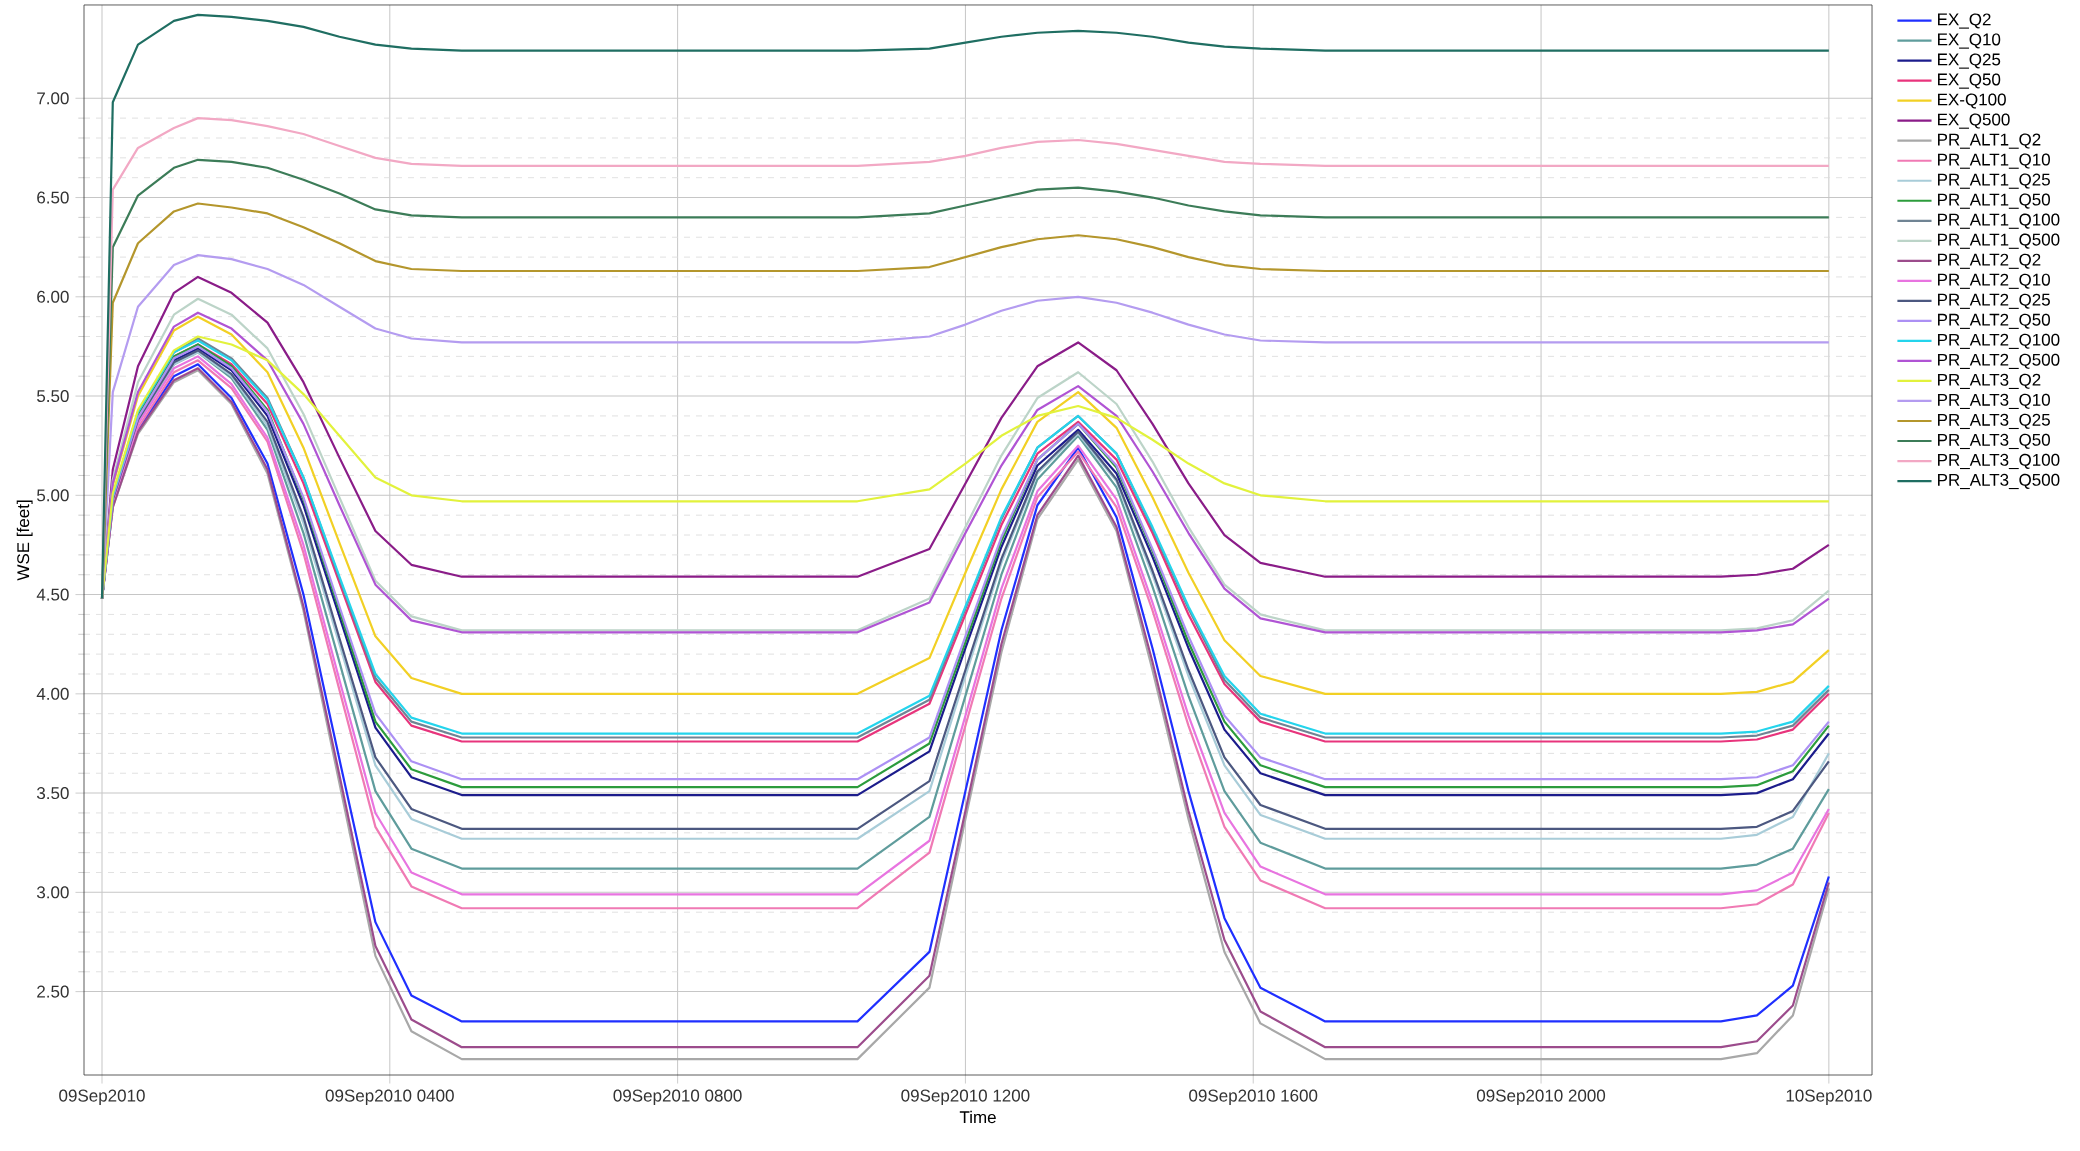 The image size is (2080, 1151). I want to click on legend-label: PR_ALT3_Q2, so click(1989, 381).